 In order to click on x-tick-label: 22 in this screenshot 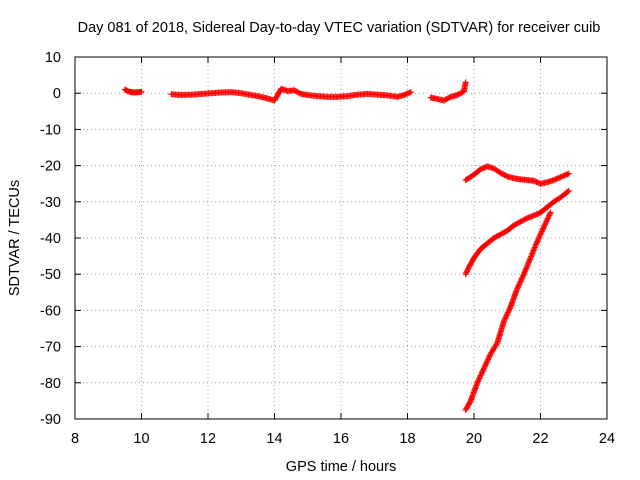, I will do `click(540, 439)`.